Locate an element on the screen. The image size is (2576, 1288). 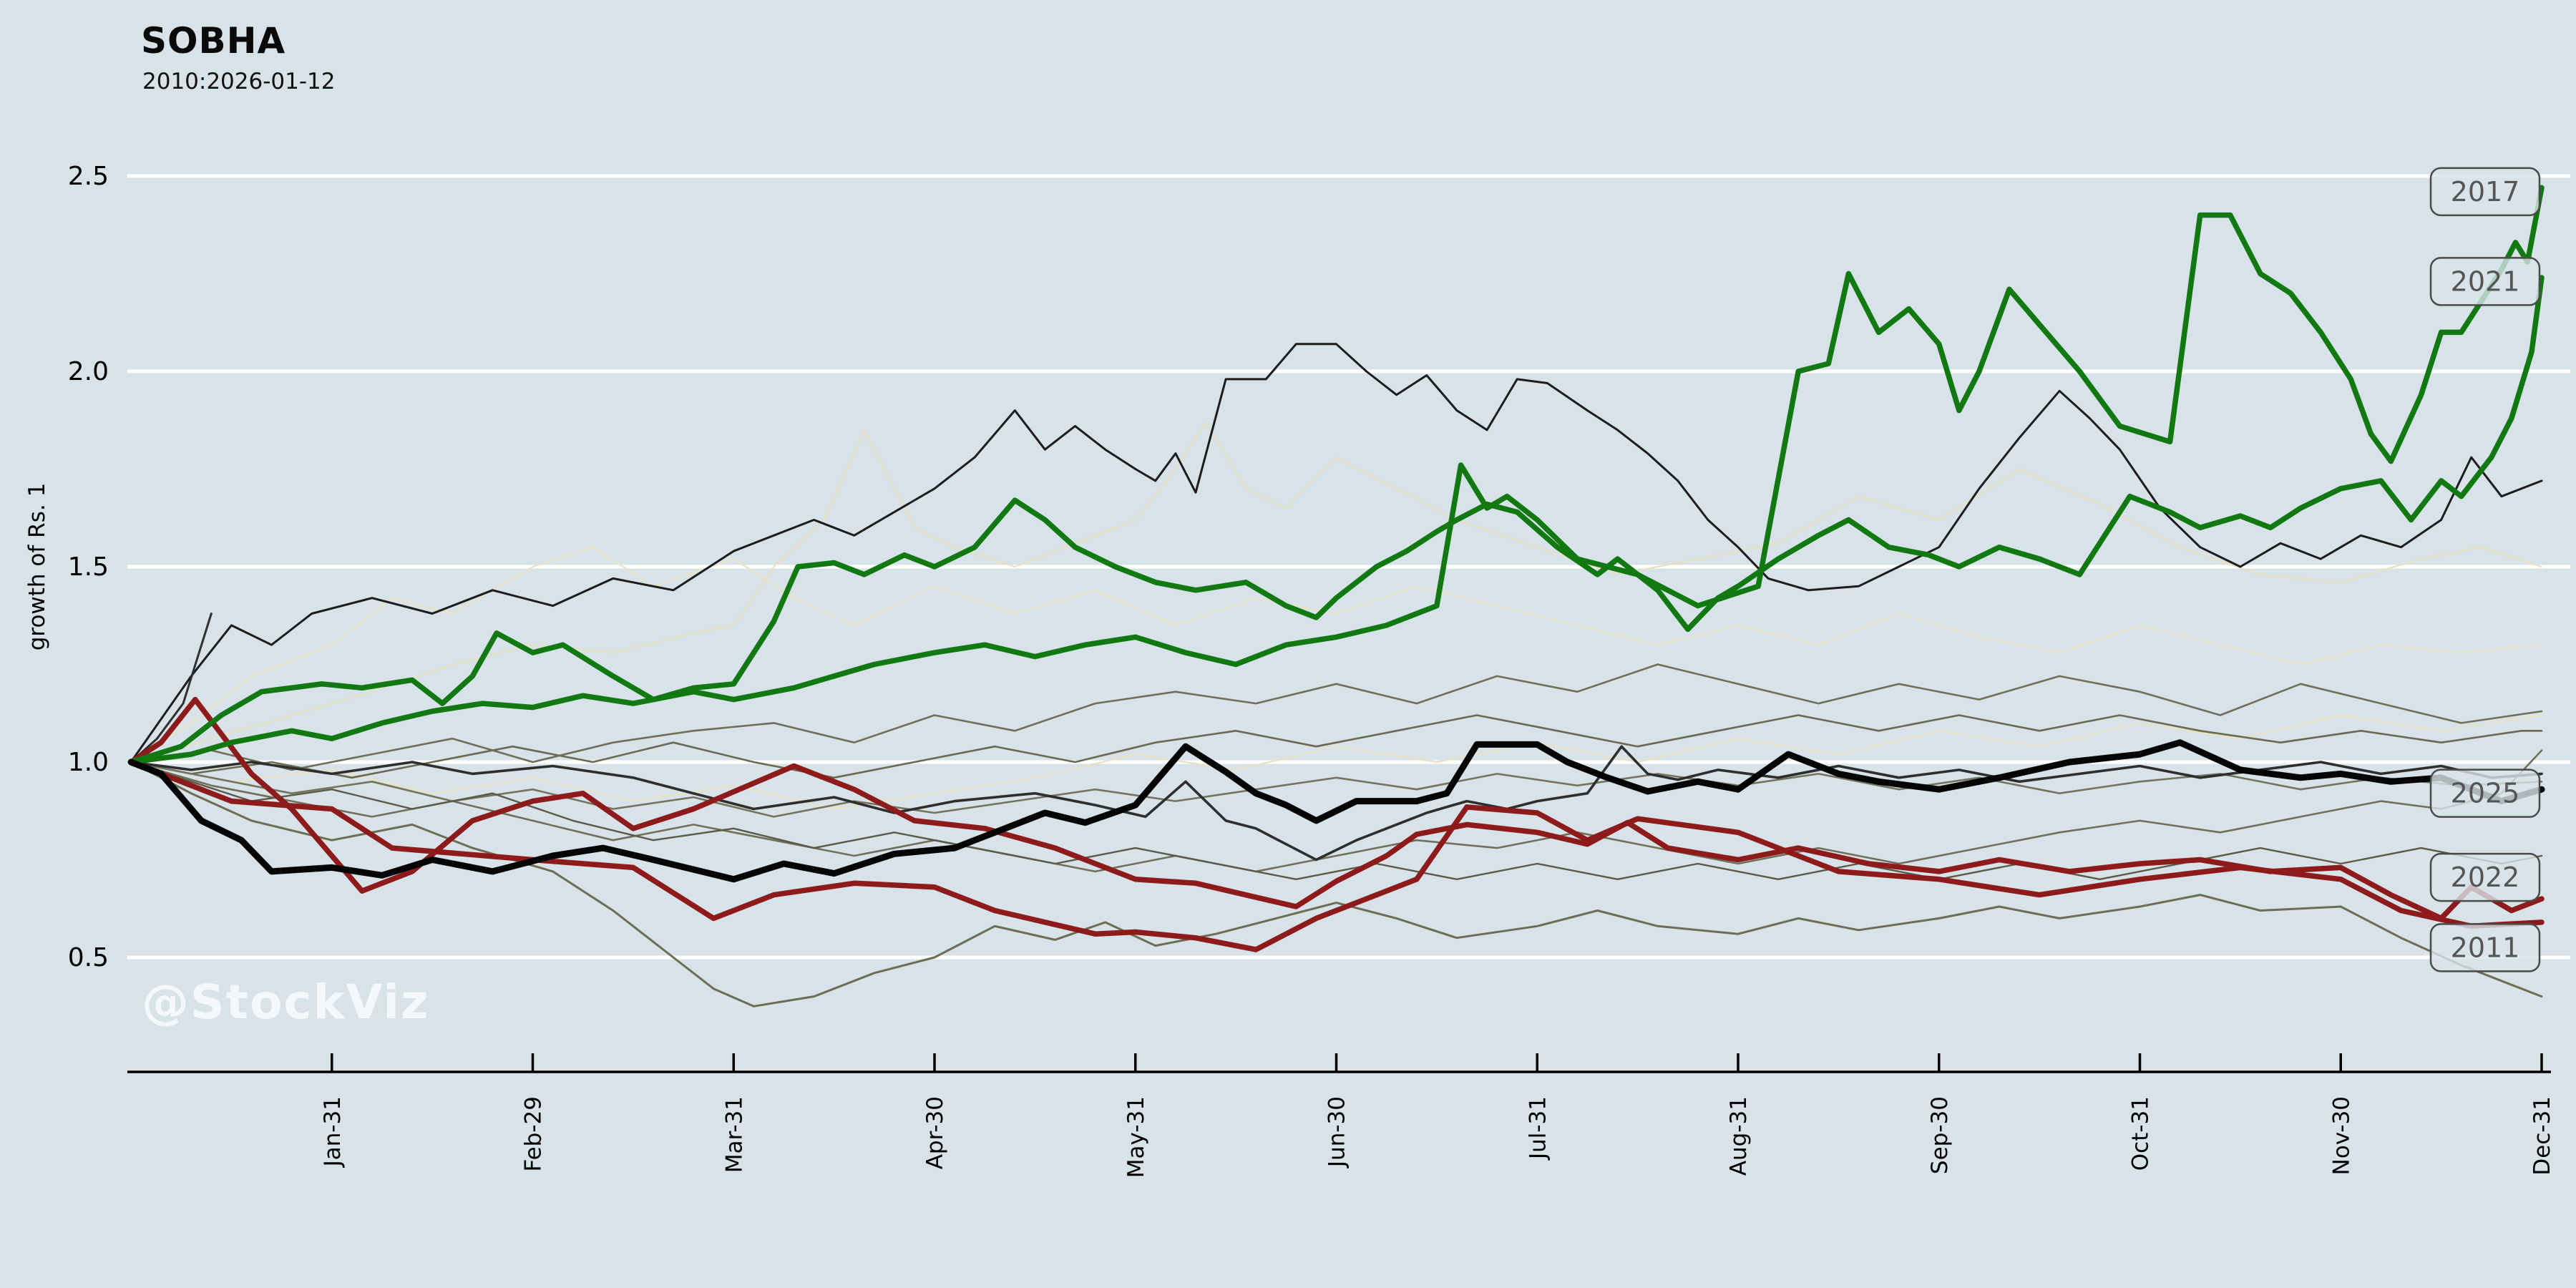
x-tick-label-Oct-31: Oct-31 is located at coordinates (2141, 1133).